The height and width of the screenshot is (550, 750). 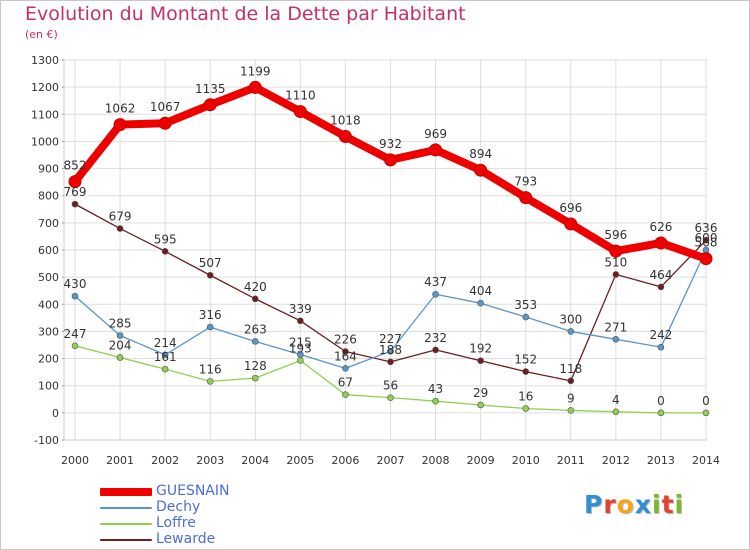 I want to click on data-label-guesnain: 568, so click(x=706, y=243).